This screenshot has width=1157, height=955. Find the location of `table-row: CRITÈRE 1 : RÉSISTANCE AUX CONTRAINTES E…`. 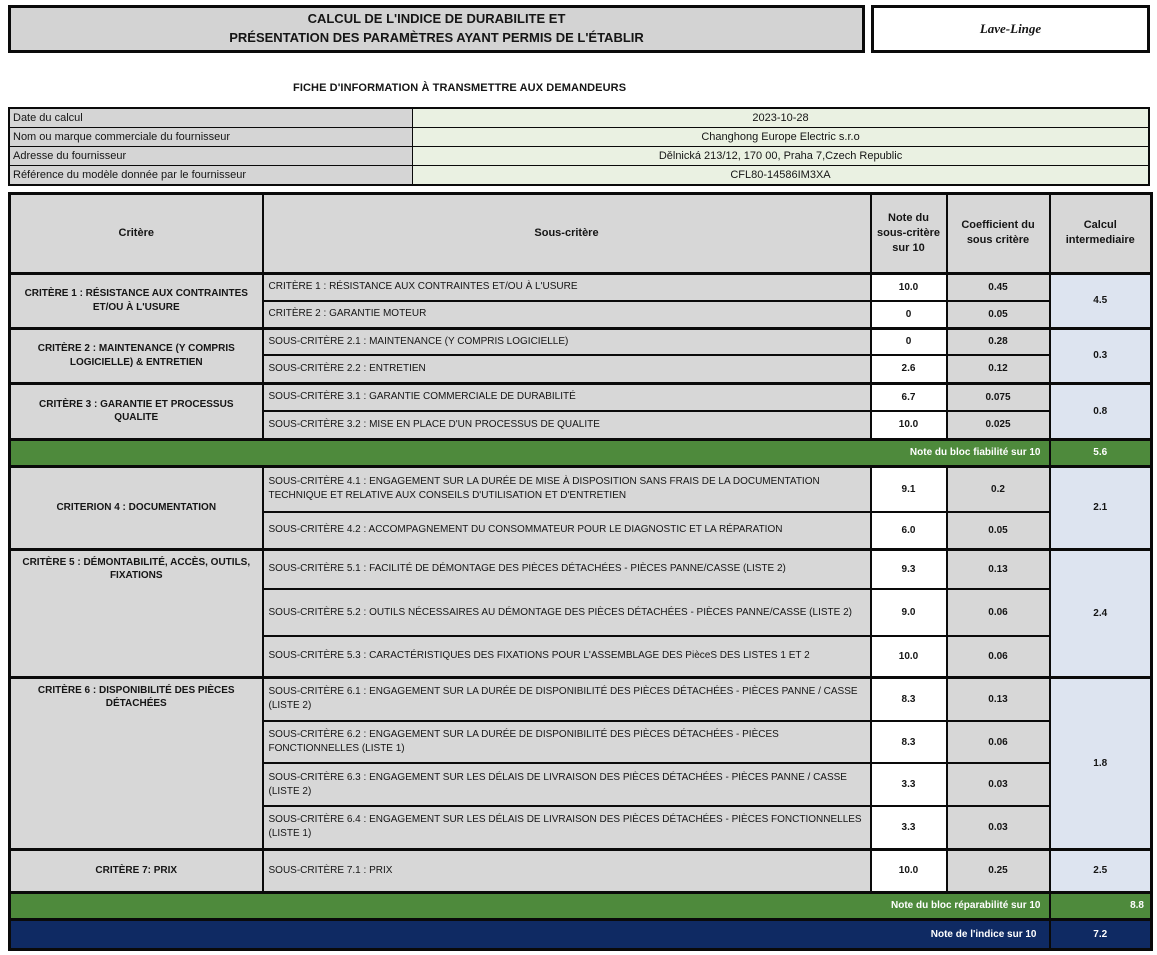

table-row: CRITÈRE 1 : RÉSISTANCE AUX CONTRAINTES E… is located at coordinates (580, 300).